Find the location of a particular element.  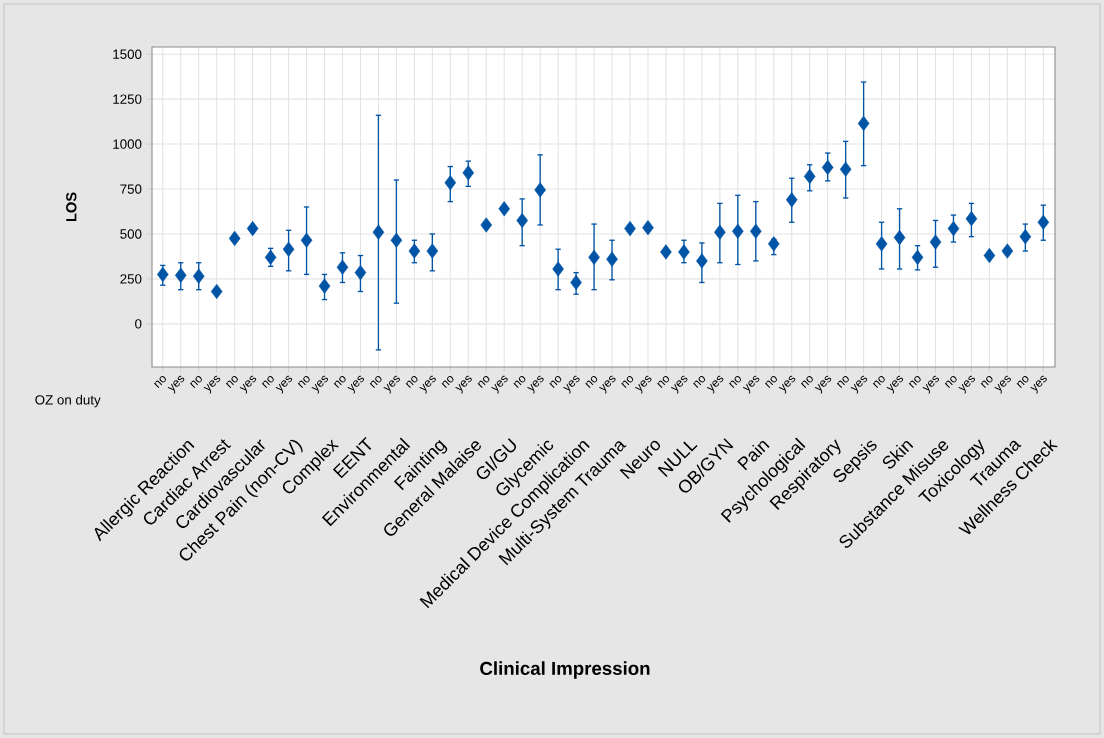

y-axis-title: LOS is located at coordinates (71, 207).